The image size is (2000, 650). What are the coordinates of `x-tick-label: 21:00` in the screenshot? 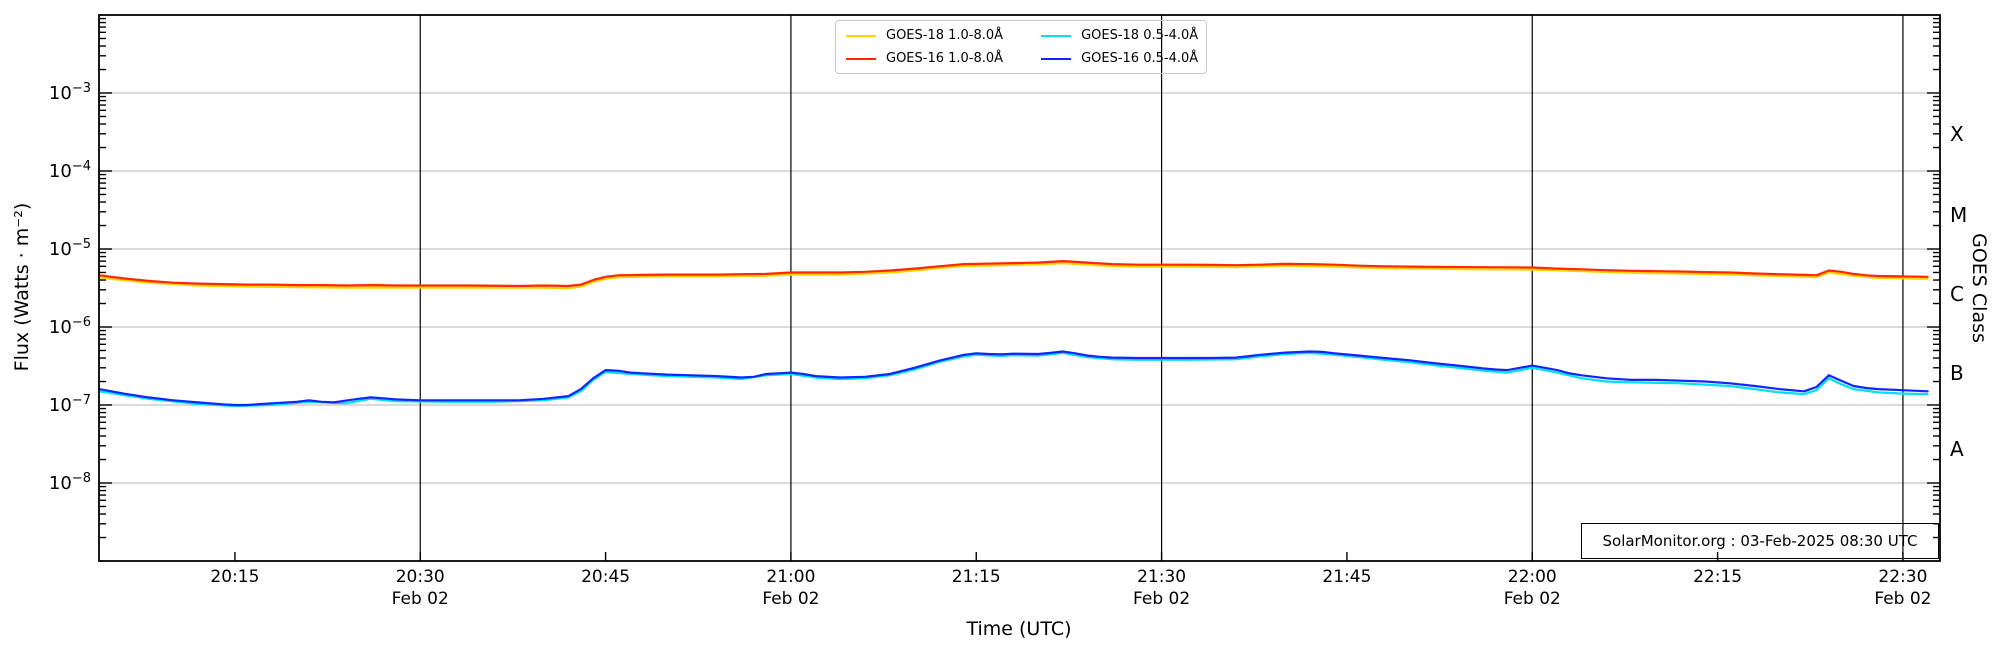 It's located at (790, 577).